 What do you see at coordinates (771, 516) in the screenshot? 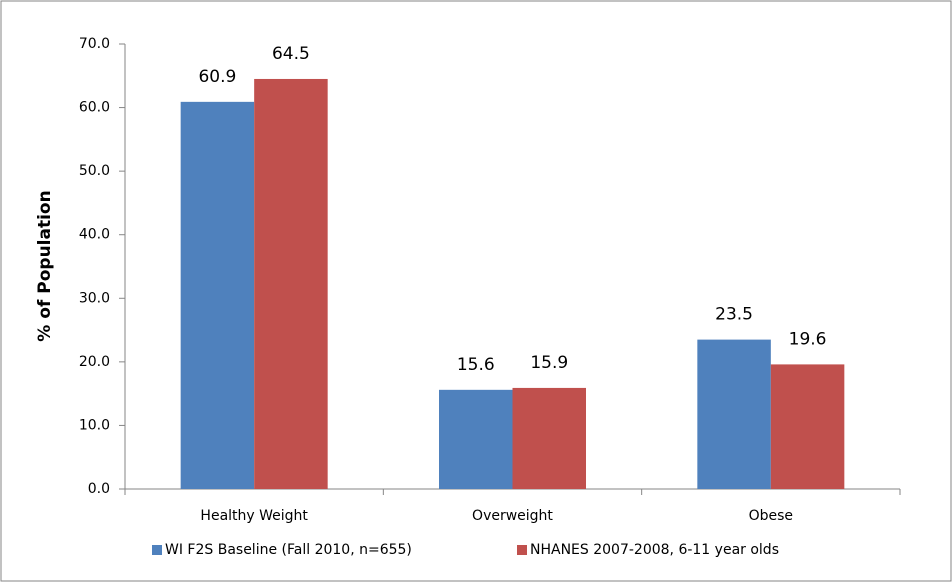
I see `x-tick-label: Obese` at bounding box center [771, 516].